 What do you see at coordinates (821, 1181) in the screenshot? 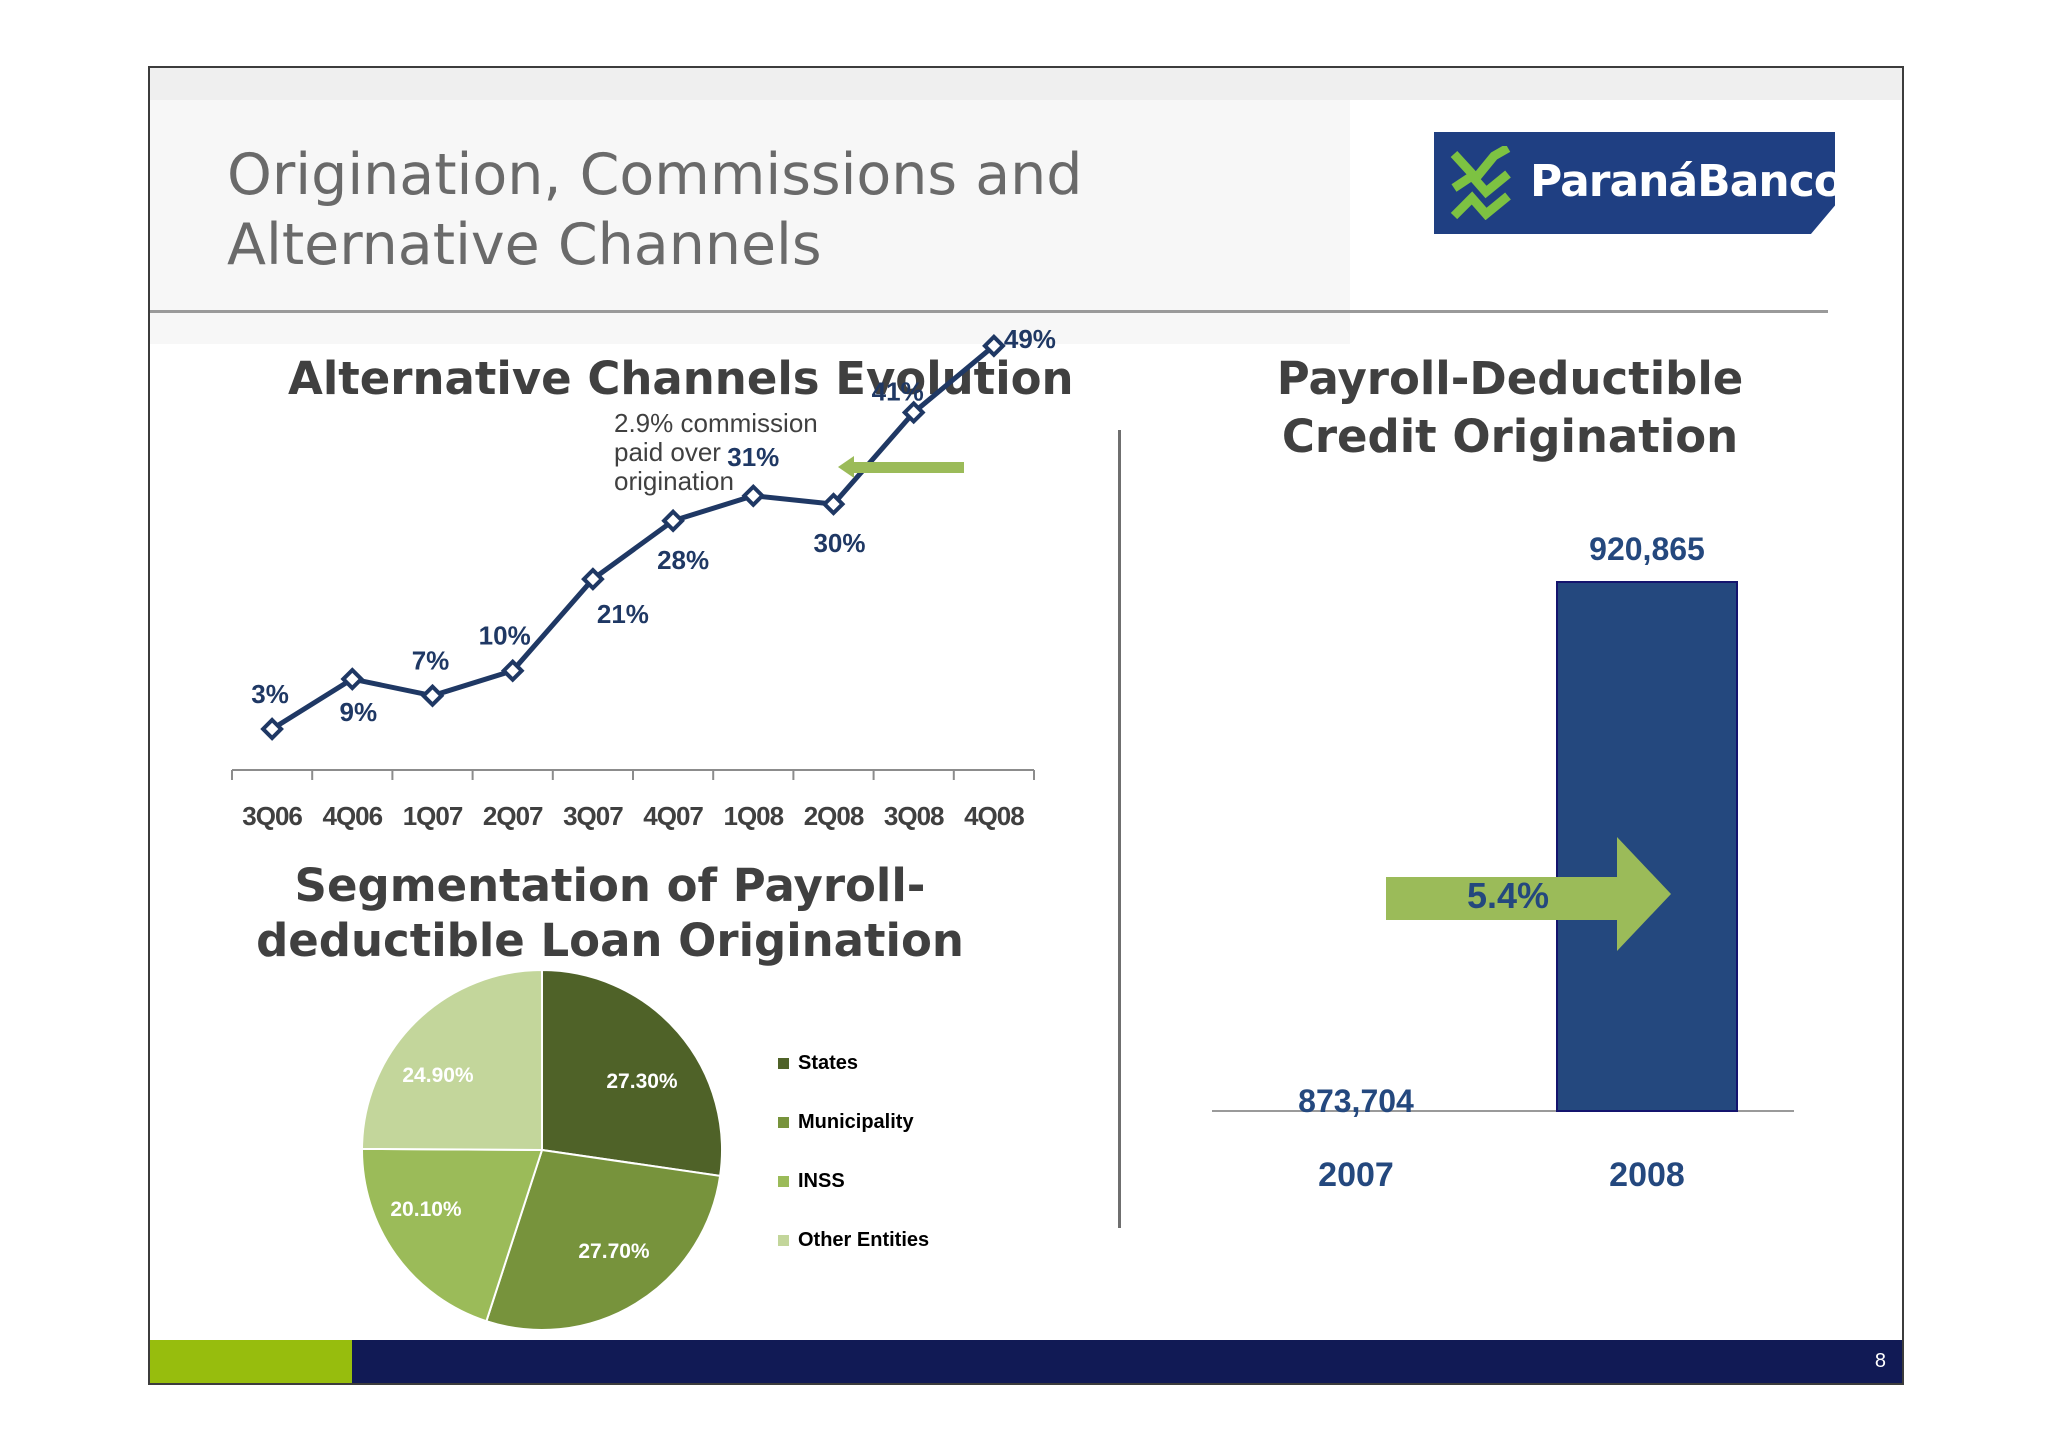
I see `legend-label: INSS` at bounding box center [821, 1181].